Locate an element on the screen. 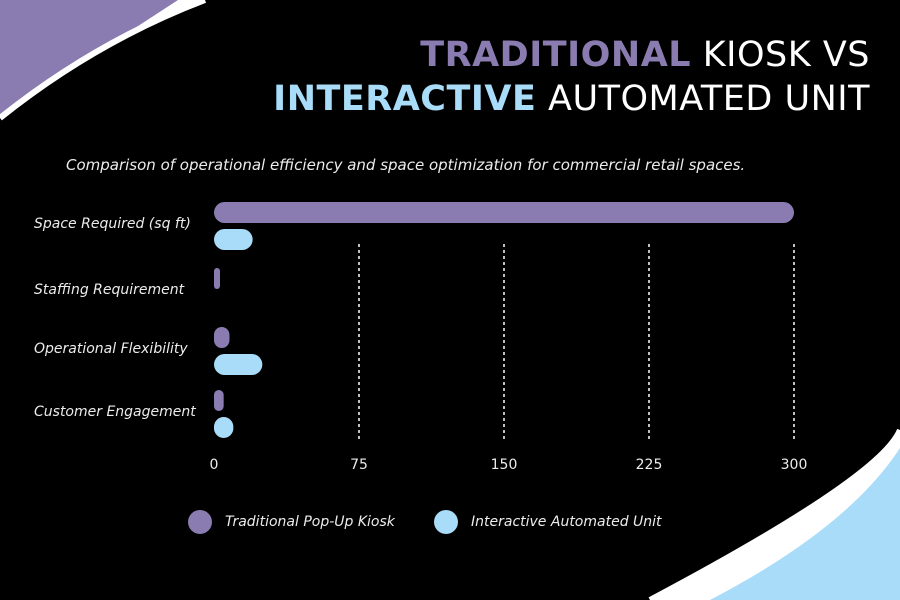 This screenshot has width=900, height=600. category-label: Staffing Requirement is located at coordinates (109, 290).